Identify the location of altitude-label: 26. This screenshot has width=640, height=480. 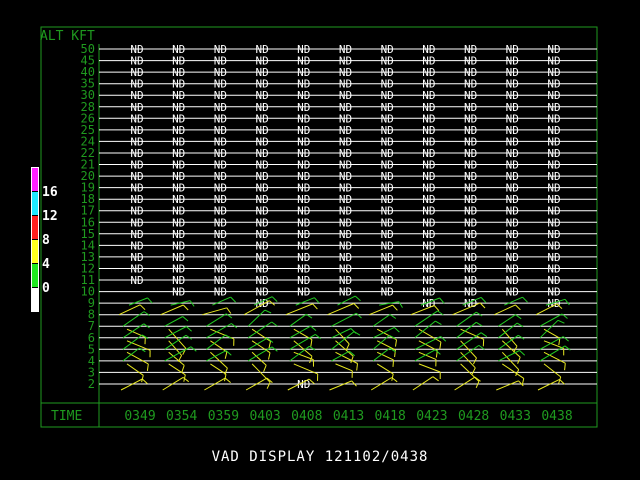
(88, 118).